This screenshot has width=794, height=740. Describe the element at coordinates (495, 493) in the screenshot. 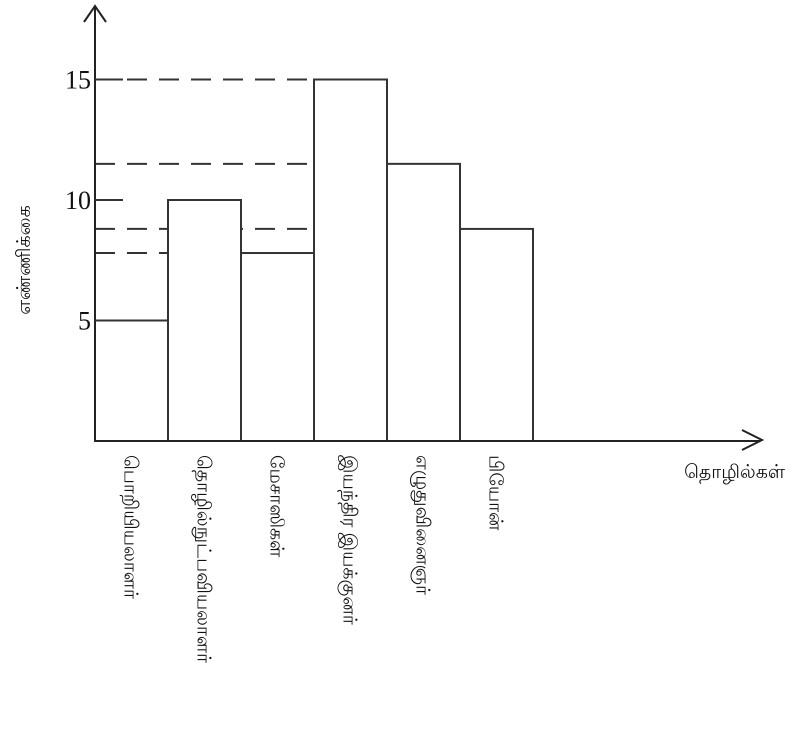

I see `category-label-6: பியோன்` at that location.